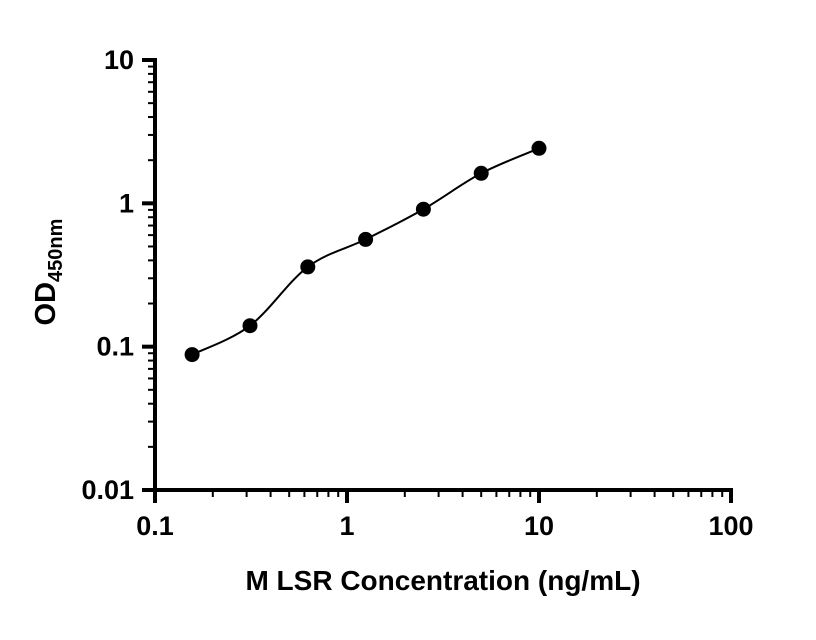 The width and height of the screenshot is (816, 640). What do you see at coordinates (126, 203) in the screenshot?
I see `y-tick-label: 1` at bounding box center [126, 203].